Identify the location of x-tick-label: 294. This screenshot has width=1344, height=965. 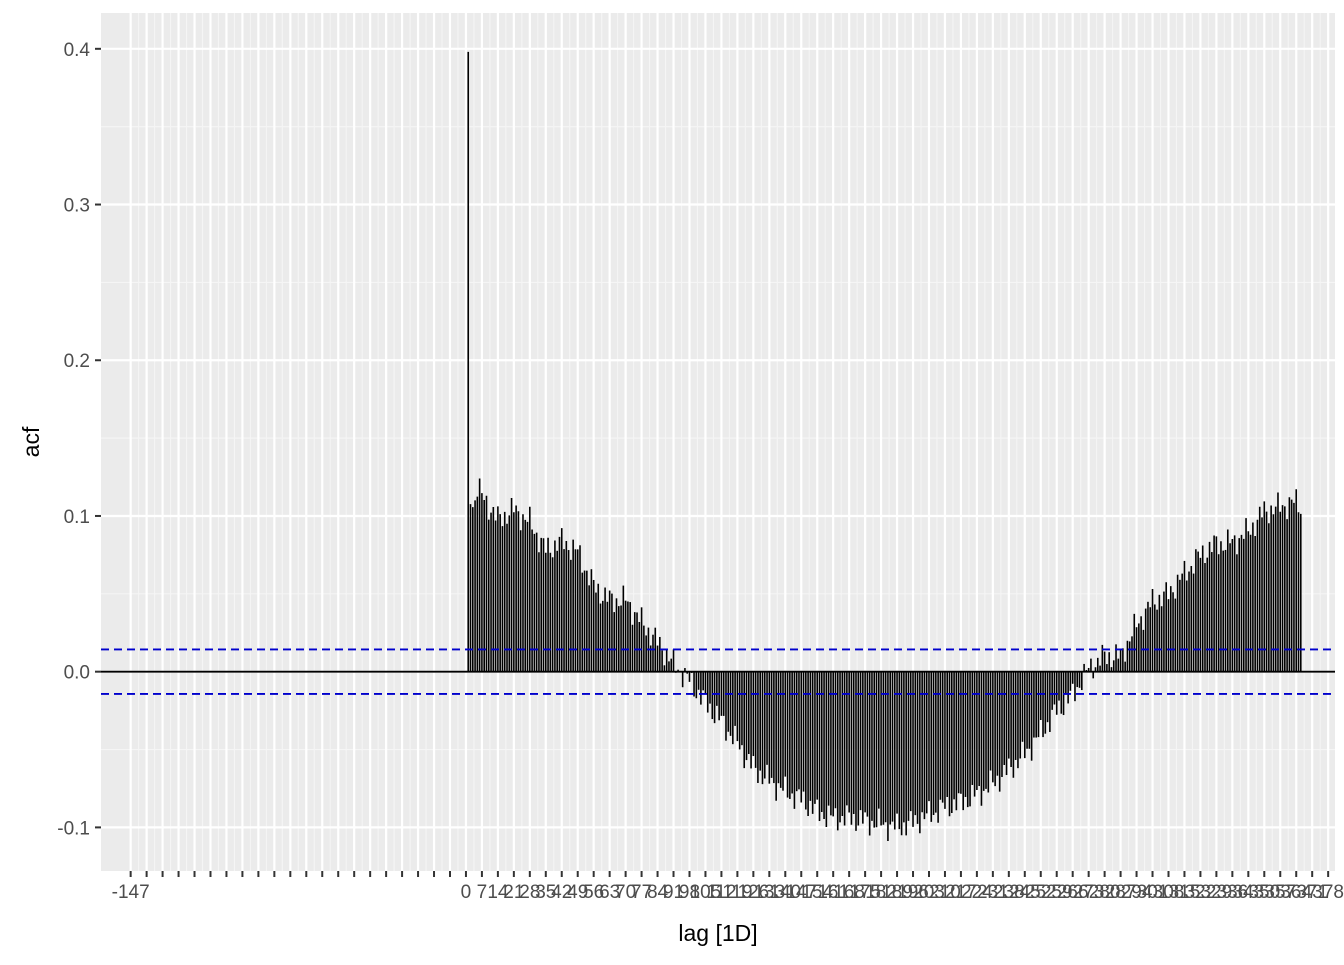
(1137, 892).